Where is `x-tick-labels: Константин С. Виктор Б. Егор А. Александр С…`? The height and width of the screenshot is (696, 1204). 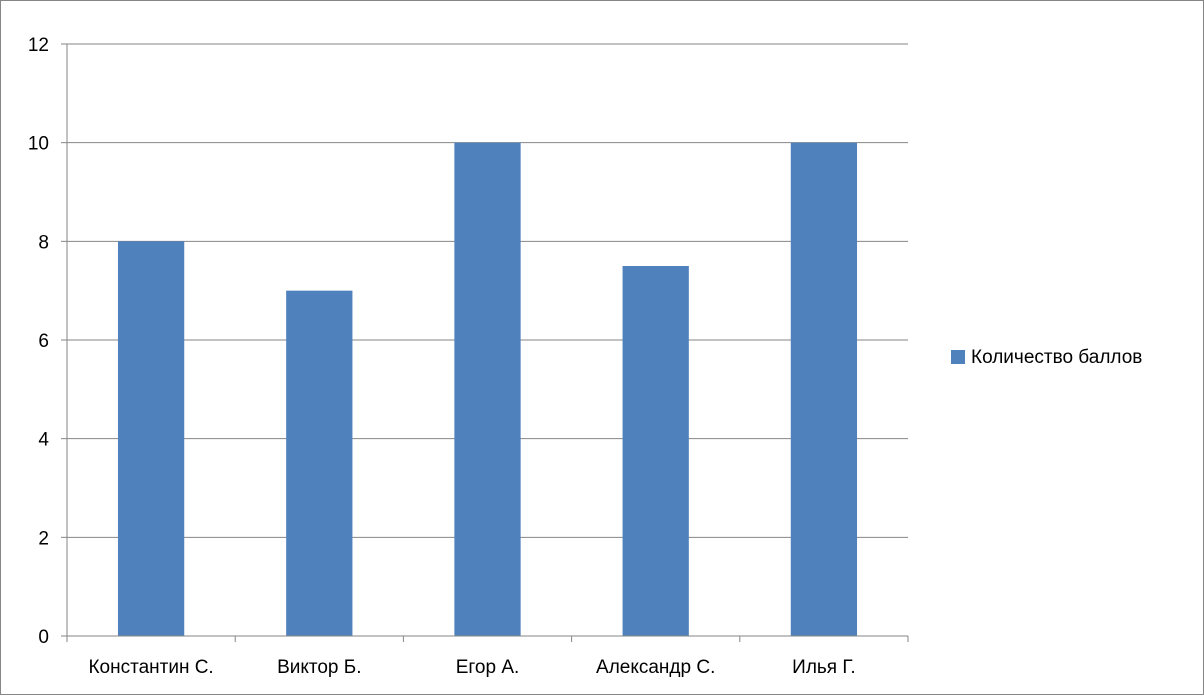 x-tick-labels: Константин С. Виктор Б. Егор А. Александр С… is located at coordinates (471, 667).